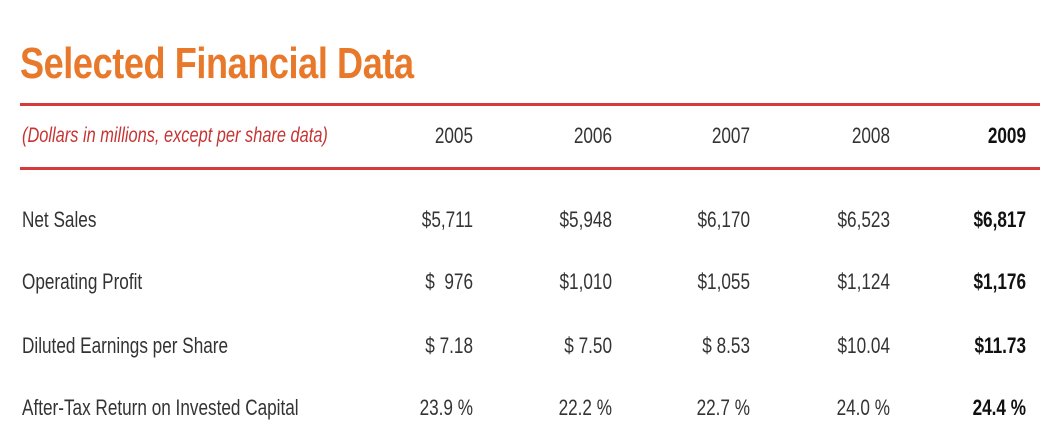 This screenshot has width=1061, height=445. Describe the element at coordinates (863, 407) in the screenshot. I see `table-cell: 24.0 %` at that location.